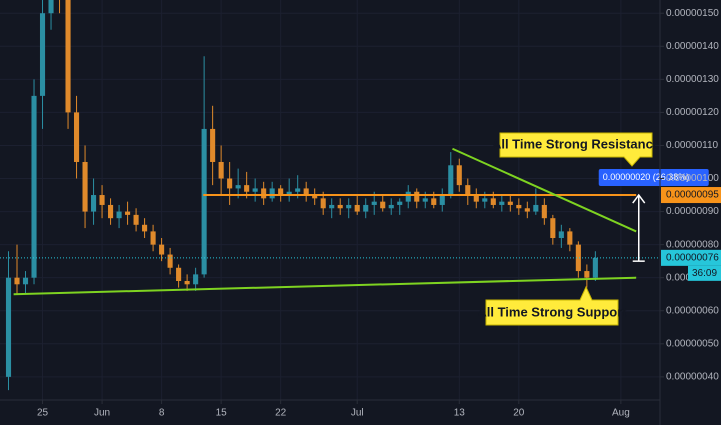 The image size is (721, 425). I want to click on countdown: 36:09, so click(704, 273).